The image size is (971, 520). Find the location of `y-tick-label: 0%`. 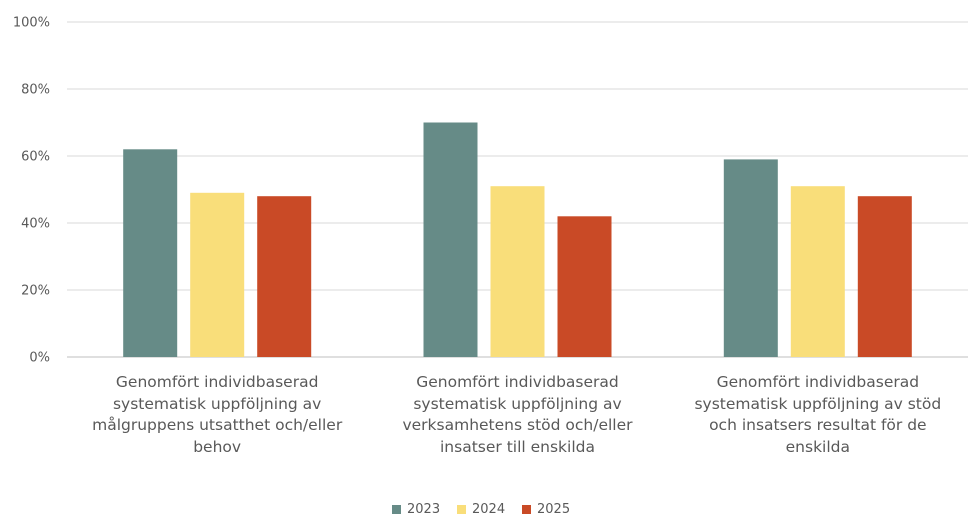

y-tick-label: 0% is located at coordinates (39, 358).